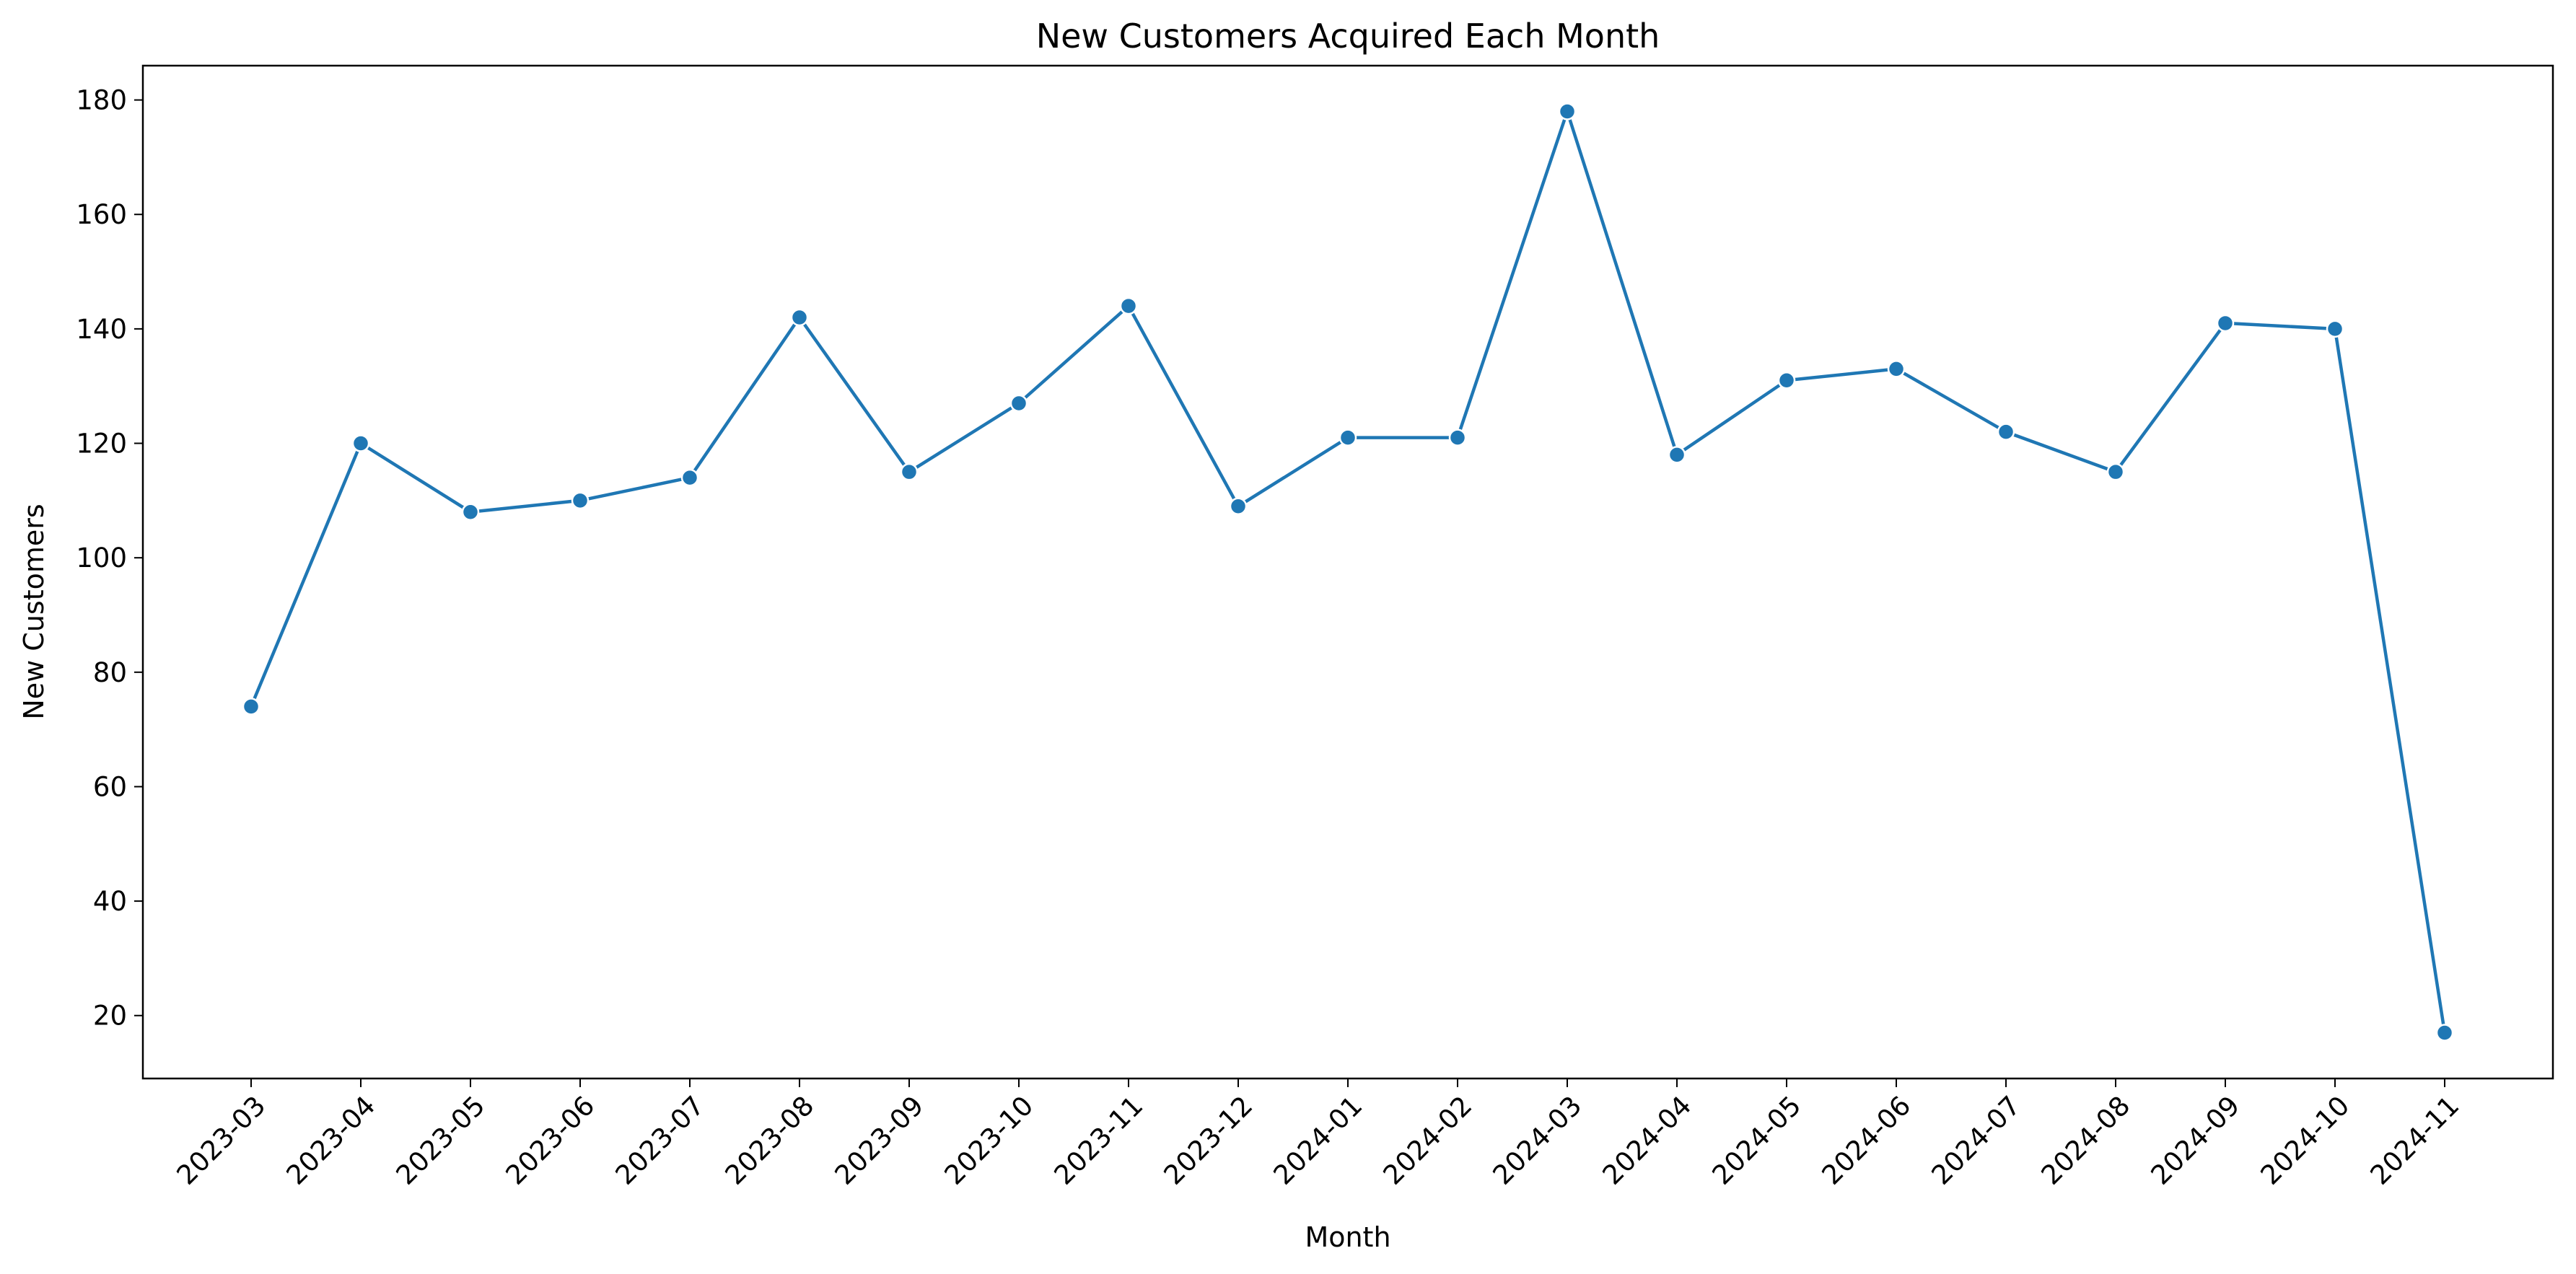 The width and height of the screenshot is (2576, 1274). I want to click on y-tick-label: 60, so click(110, 787).